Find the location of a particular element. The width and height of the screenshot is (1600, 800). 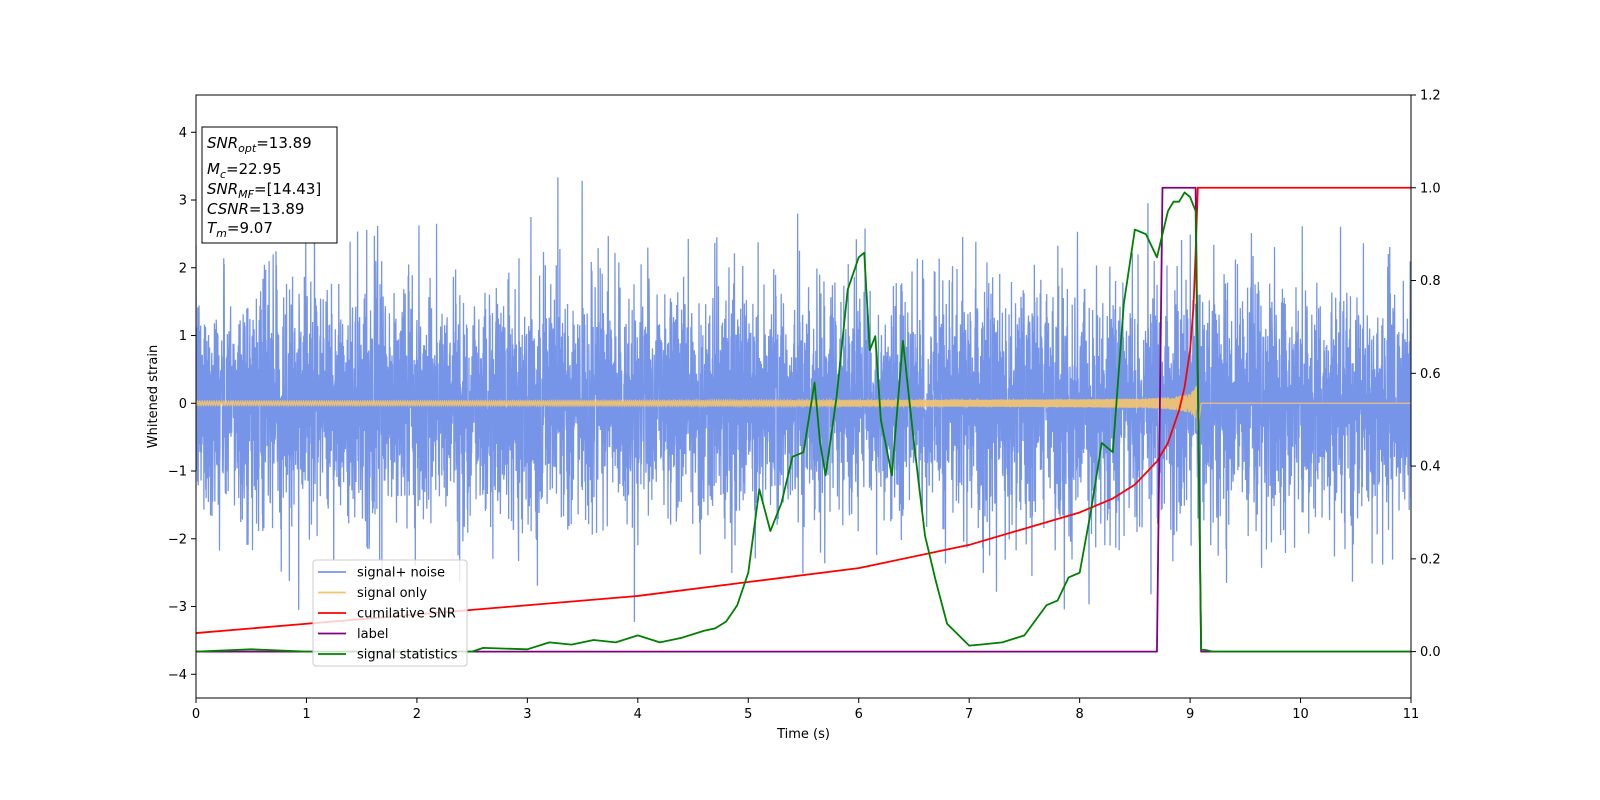

y-right-tick-label: 0.0 is located at coordinates (1430, 652).